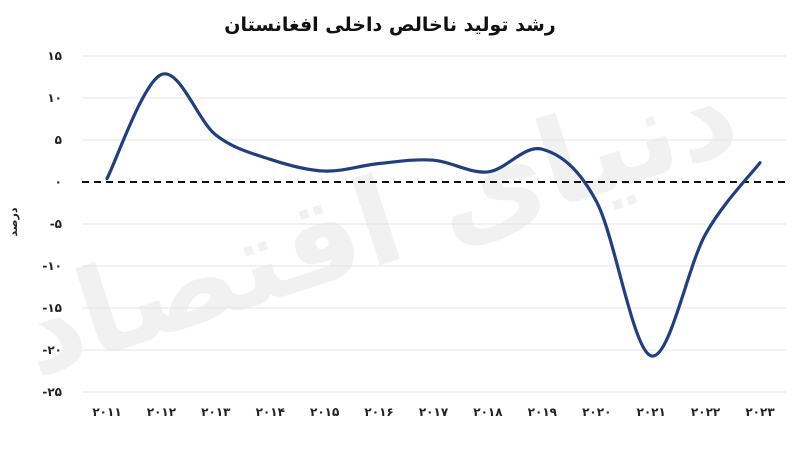  What do you see at coordinates (706, 412) in the screenshot?
I see `x-tick-label: ۲۰۲۲` at bounding box center [706, 412].